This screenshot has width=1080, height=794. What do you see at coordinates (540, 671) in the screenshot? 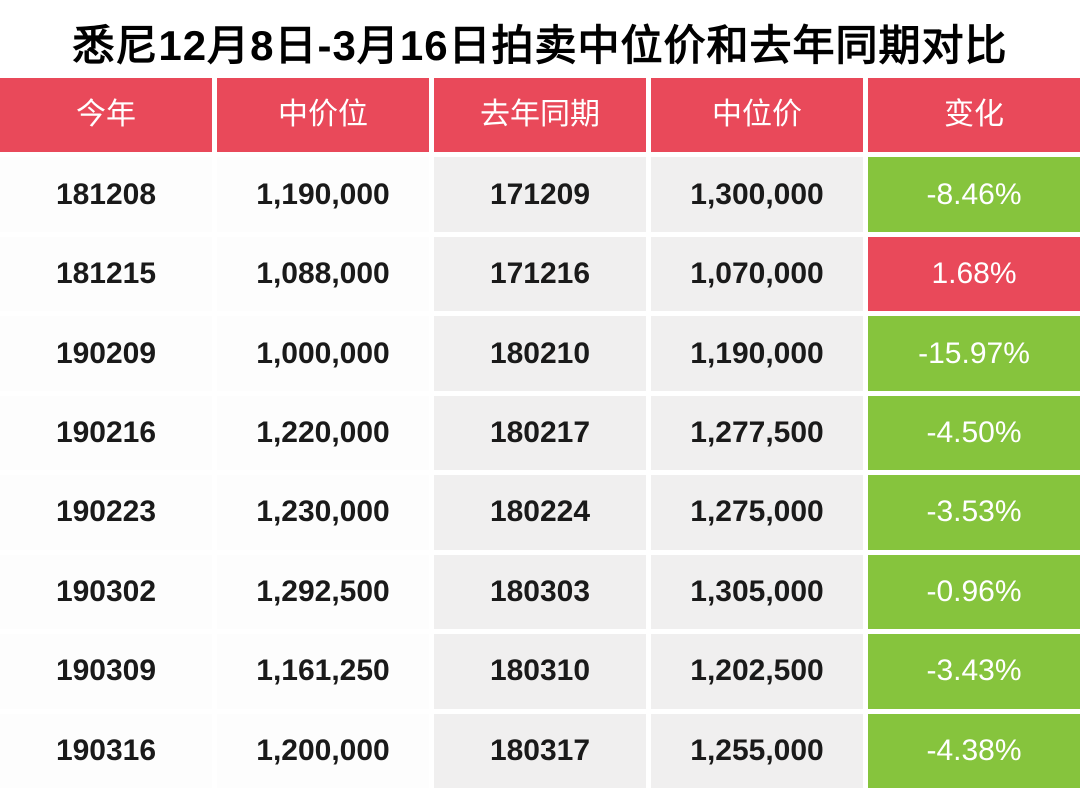
I see `cell-last-year-date: 180310` at bounding box center [540, 671].